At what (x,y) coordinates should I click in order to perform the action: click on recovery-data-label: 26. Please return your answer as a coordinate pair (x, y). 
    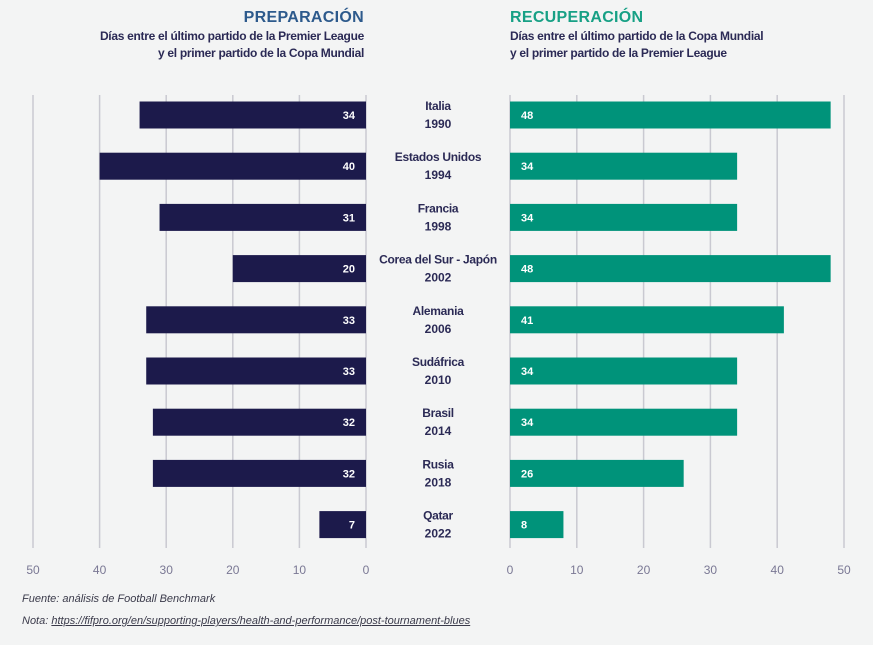
    Looking at the image, I should click on (527, 474).